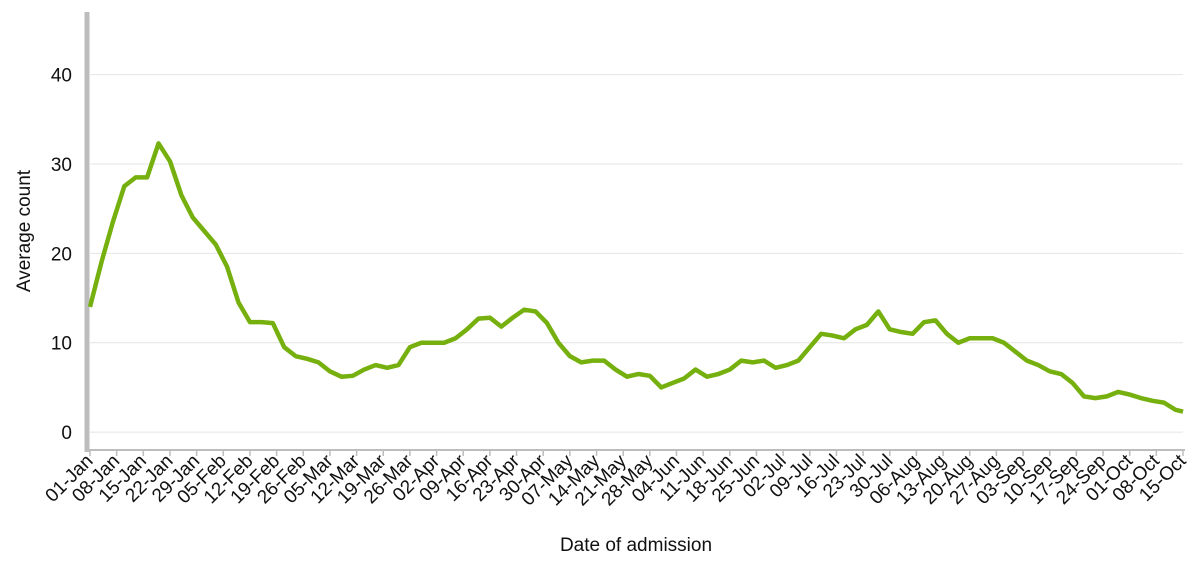 This screenshot has width=1203, height=571. Describe the element at coordinates (61, 76) in the screenshot. I see `y-tick-label: 40` at that location.